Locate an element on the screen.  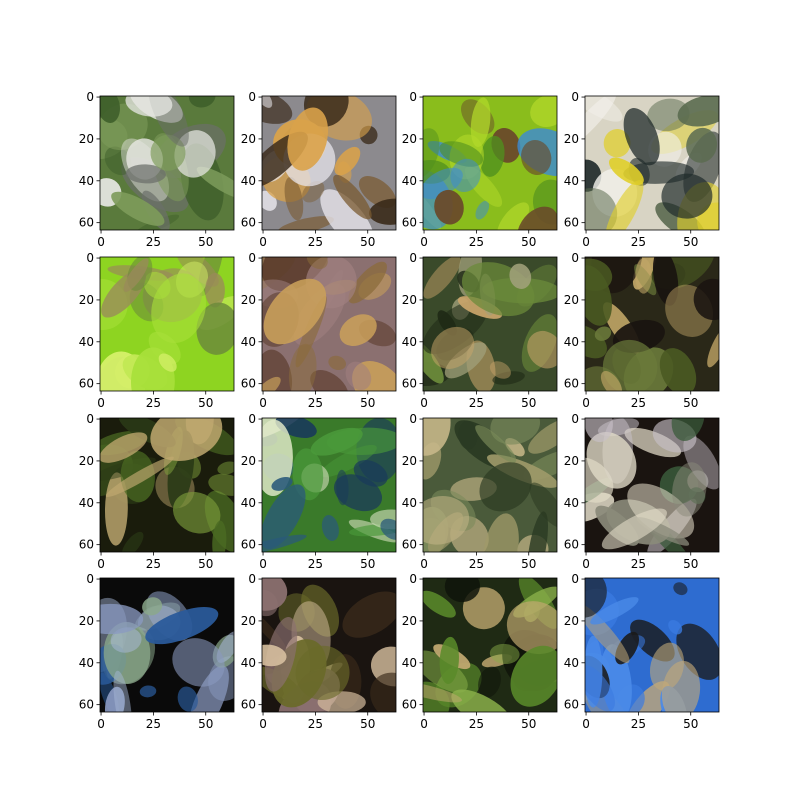
panel-r1c3: 0 25 50 0 20 40 60 is located at coordinates (480, 169).